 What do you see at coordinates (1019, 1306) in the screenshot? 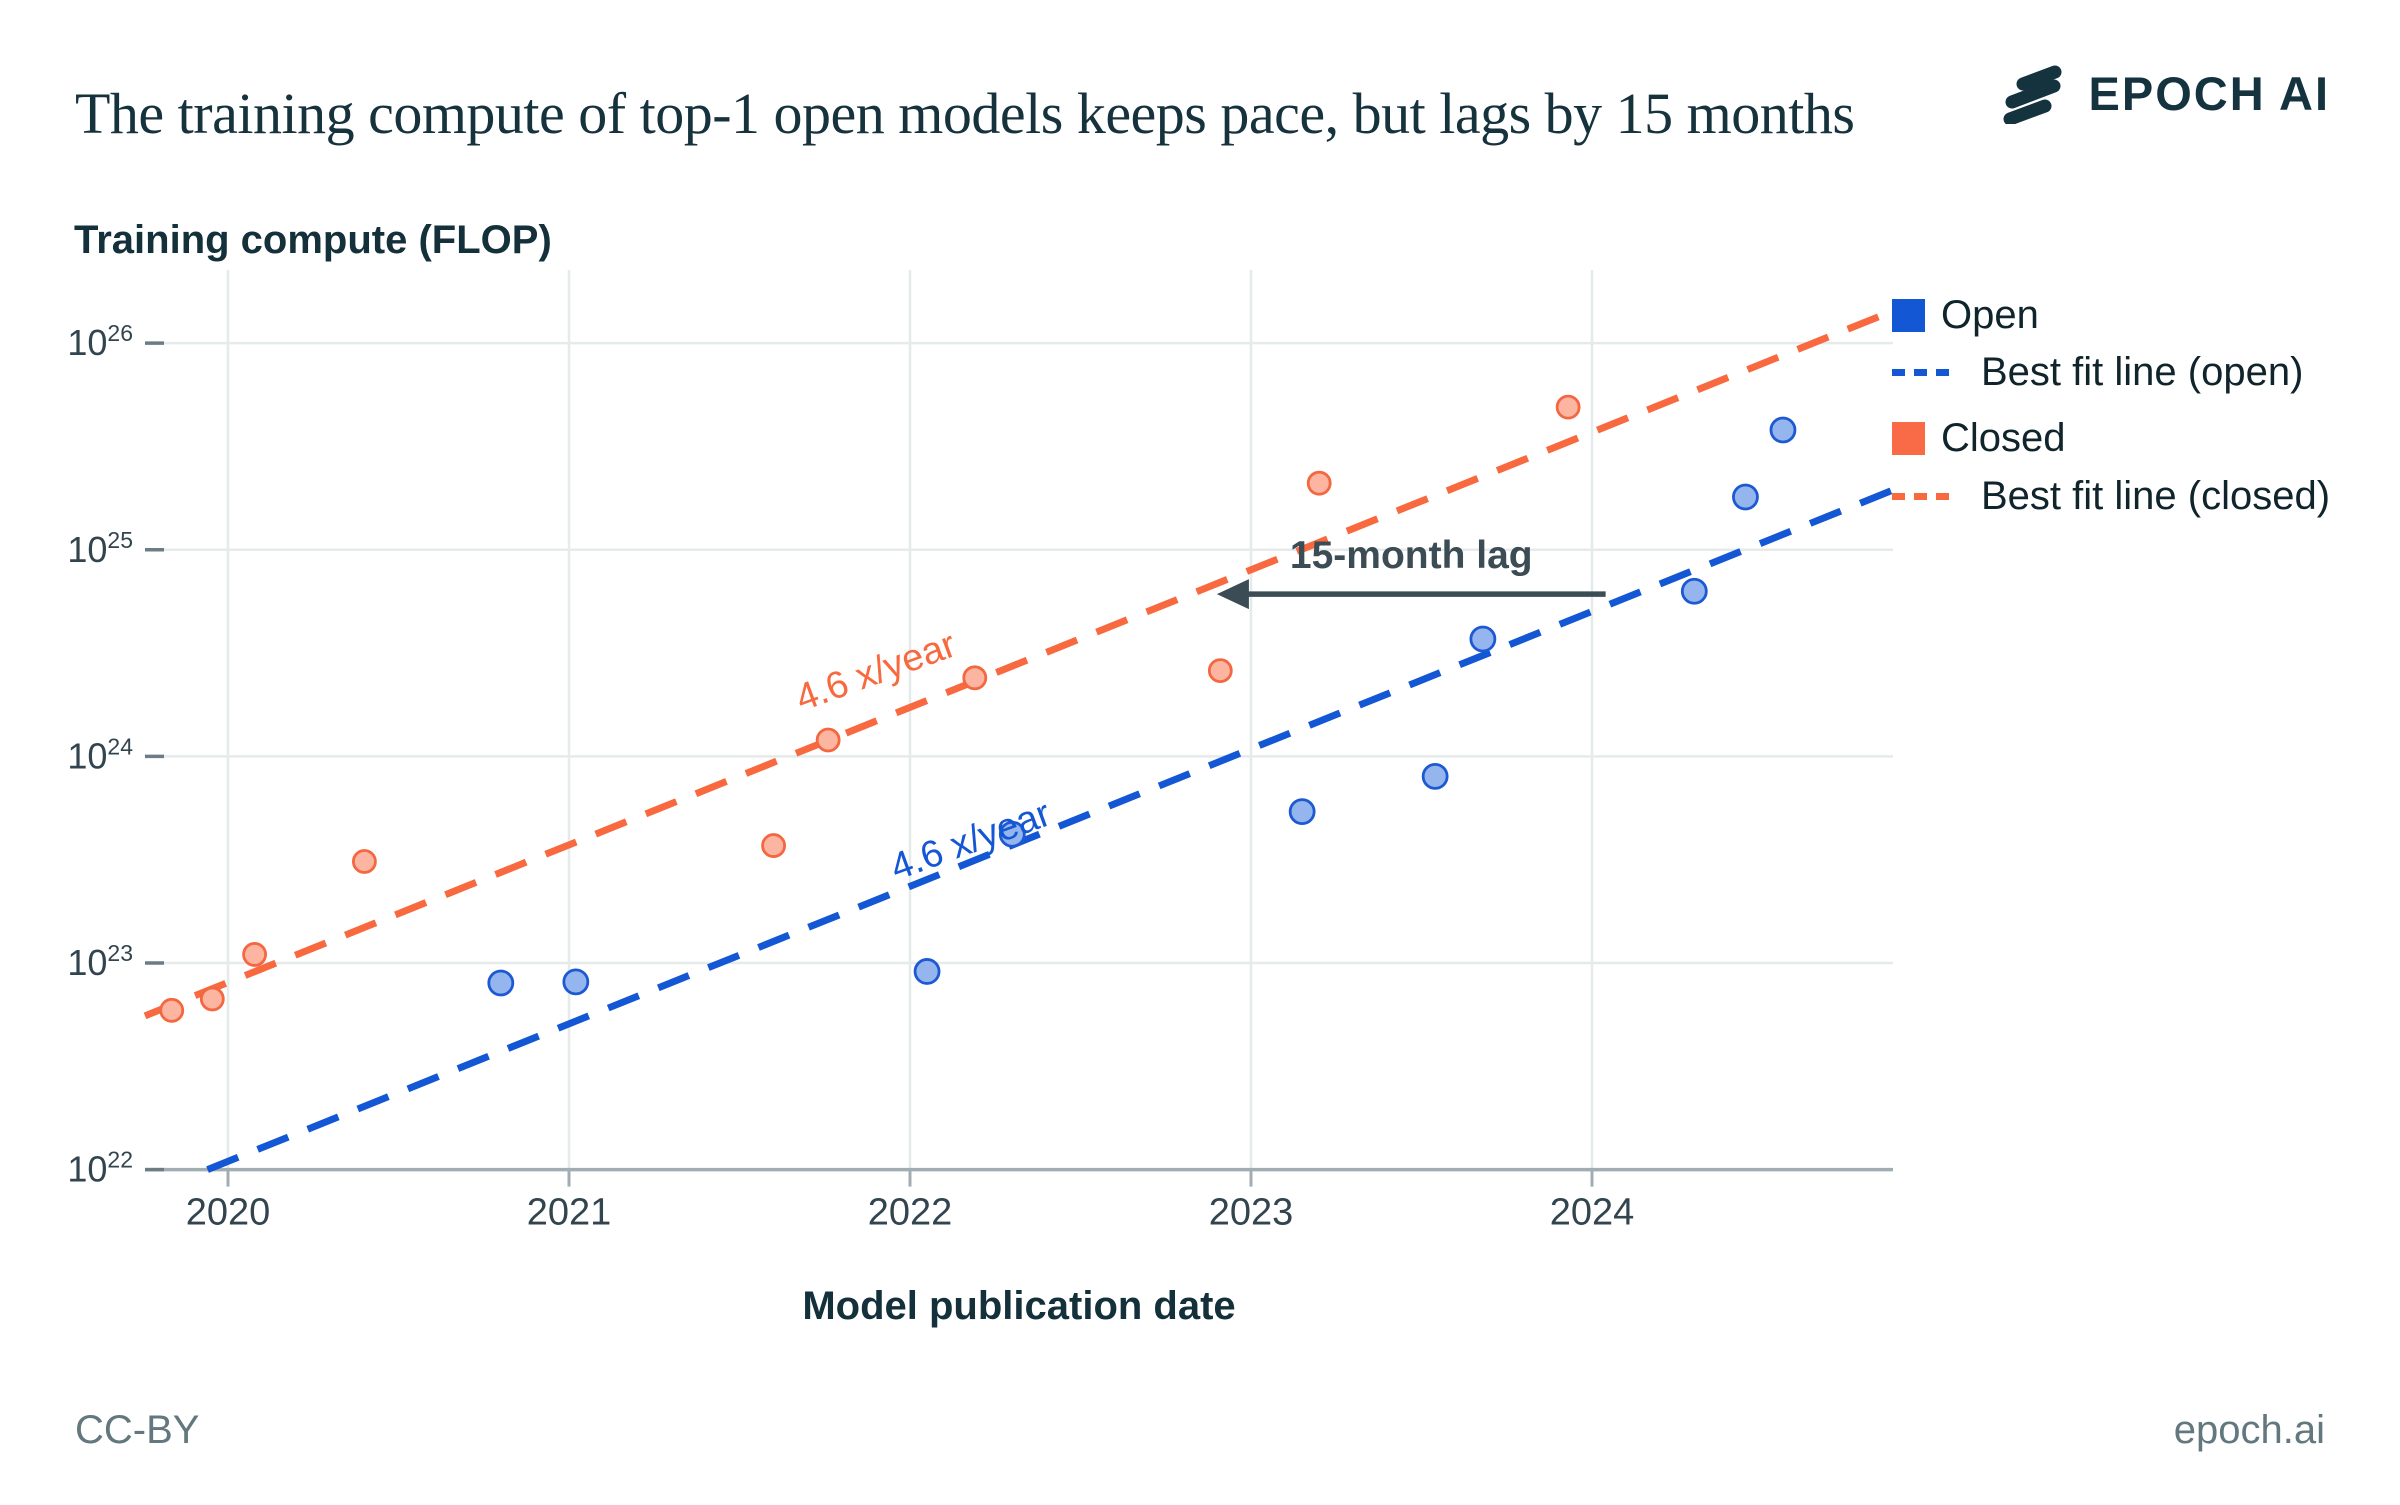
I see `x-axis-title: Model publication date` at bounding box center [1019, 1306].